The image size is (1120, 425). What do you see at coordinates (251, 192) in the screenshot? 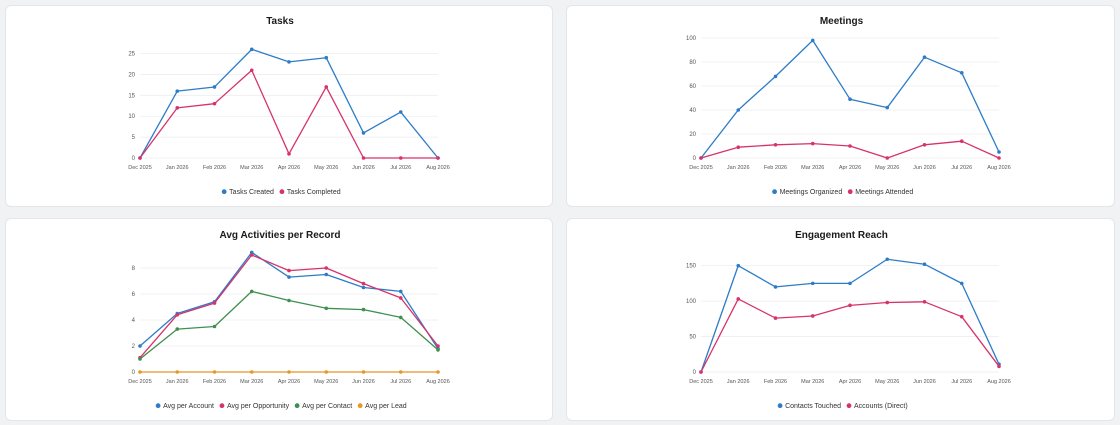
I see `legend-label: Tasks Created` at bounding box center [251, 192].